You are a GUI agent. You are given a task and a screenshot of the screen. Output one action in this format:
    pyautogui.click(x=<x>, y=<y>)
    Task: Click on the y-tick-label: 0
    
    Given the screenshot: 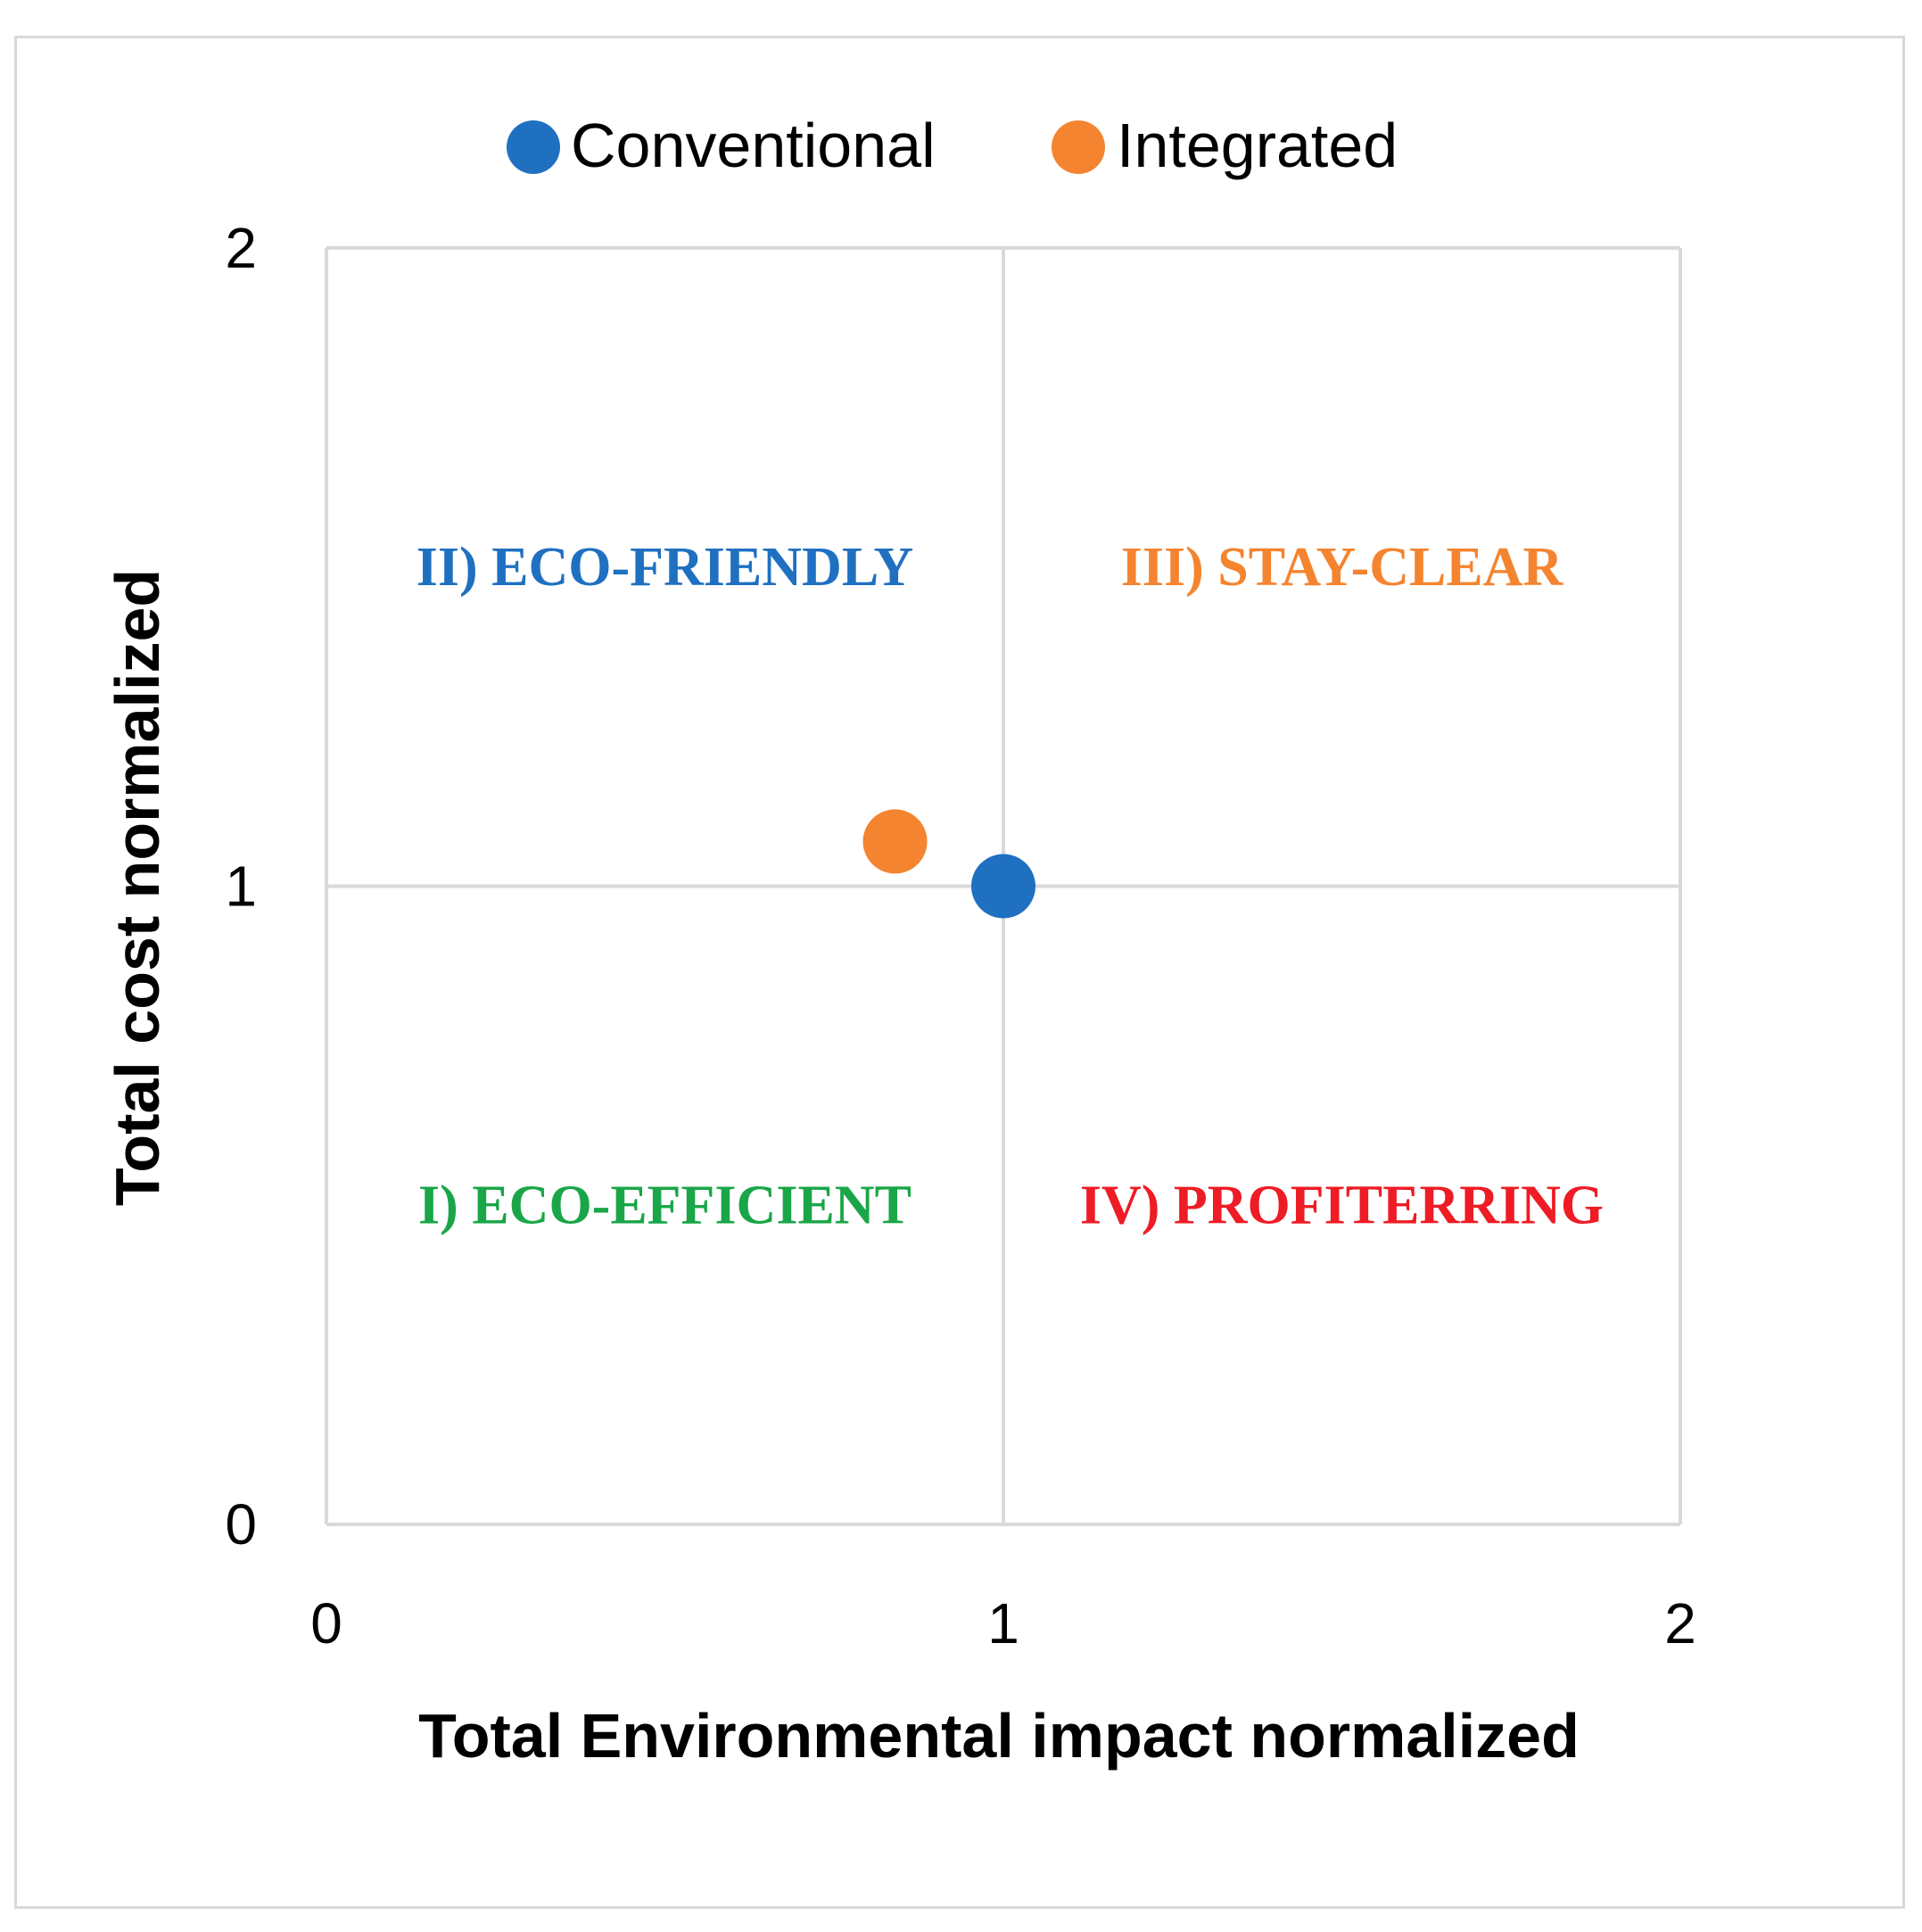 What is the action you would take?
    pyautogui.click(x=241, y=1524)
    